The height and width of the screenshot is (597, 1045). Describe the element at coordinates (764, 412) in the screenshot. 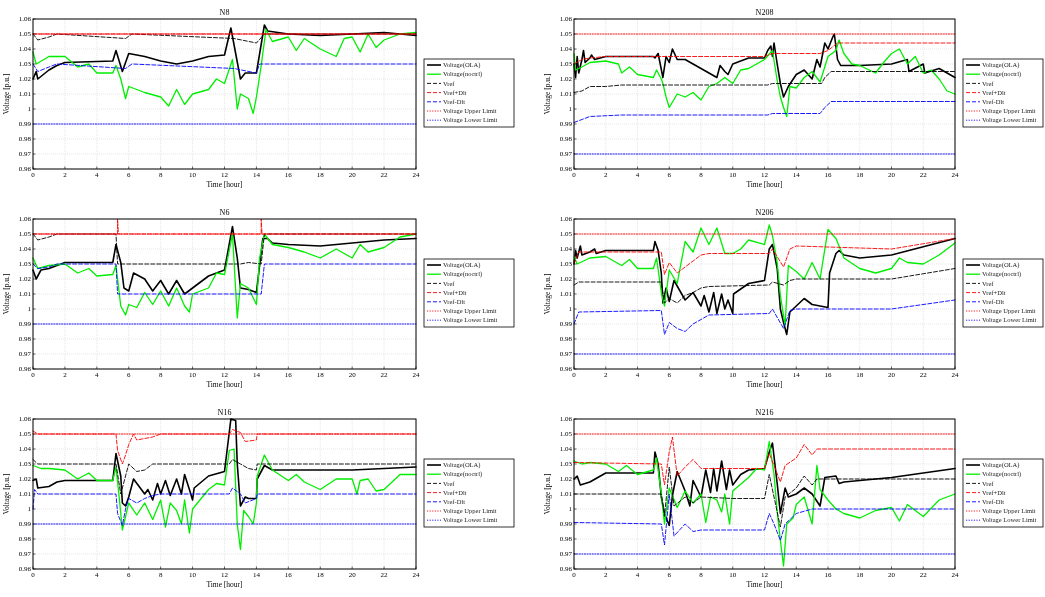

I see `chart-title: N216` at that location.